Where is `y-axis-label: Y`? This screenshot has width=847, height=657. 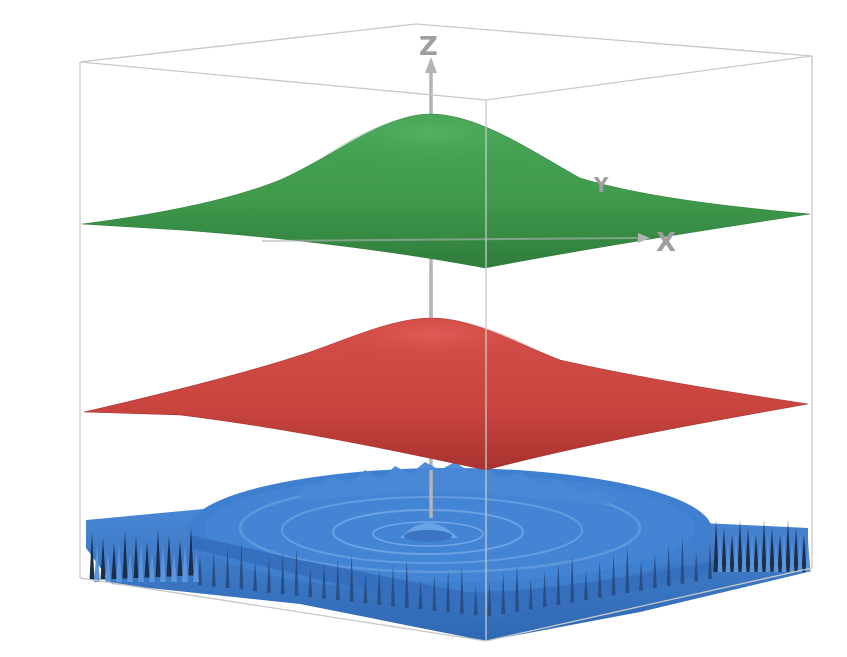 y-axis-label: Y is located at coordinates (601, 185).